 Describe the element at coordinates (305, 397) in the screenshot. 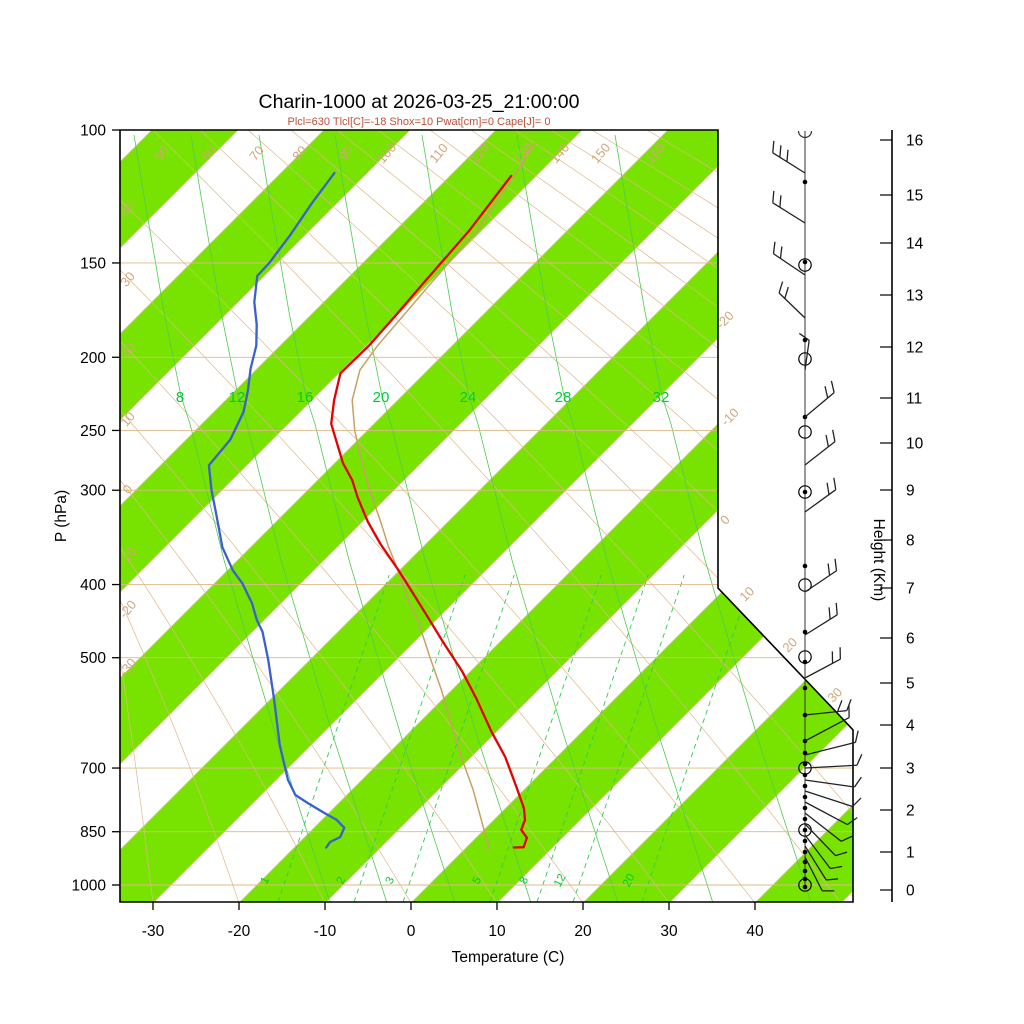

I see `moist-adiabat-label: 16` at that location.